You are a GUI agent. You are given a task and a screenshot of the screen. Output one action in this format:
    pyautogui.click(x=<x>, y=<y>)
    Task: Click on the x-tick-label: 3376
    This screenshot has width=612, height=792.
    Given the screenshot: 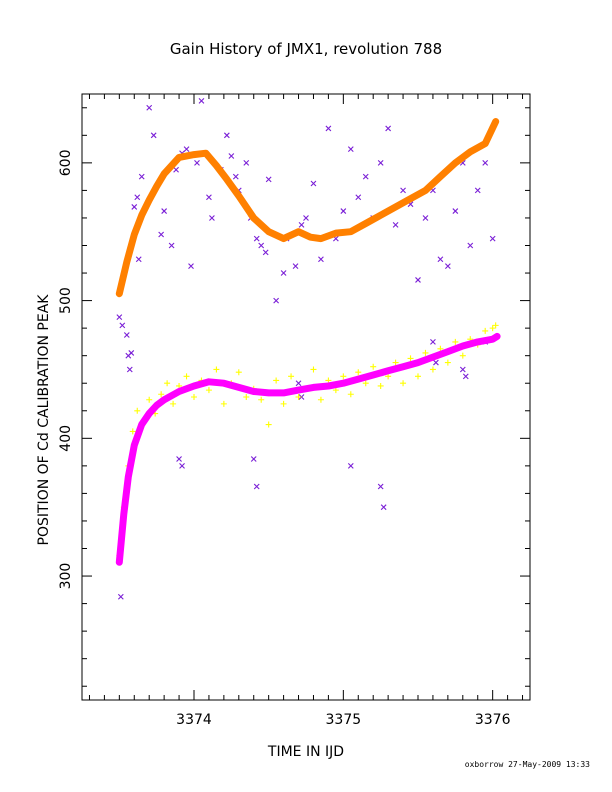 What is the action you would take?
    pyautogui.click(x=493, y=720)
    